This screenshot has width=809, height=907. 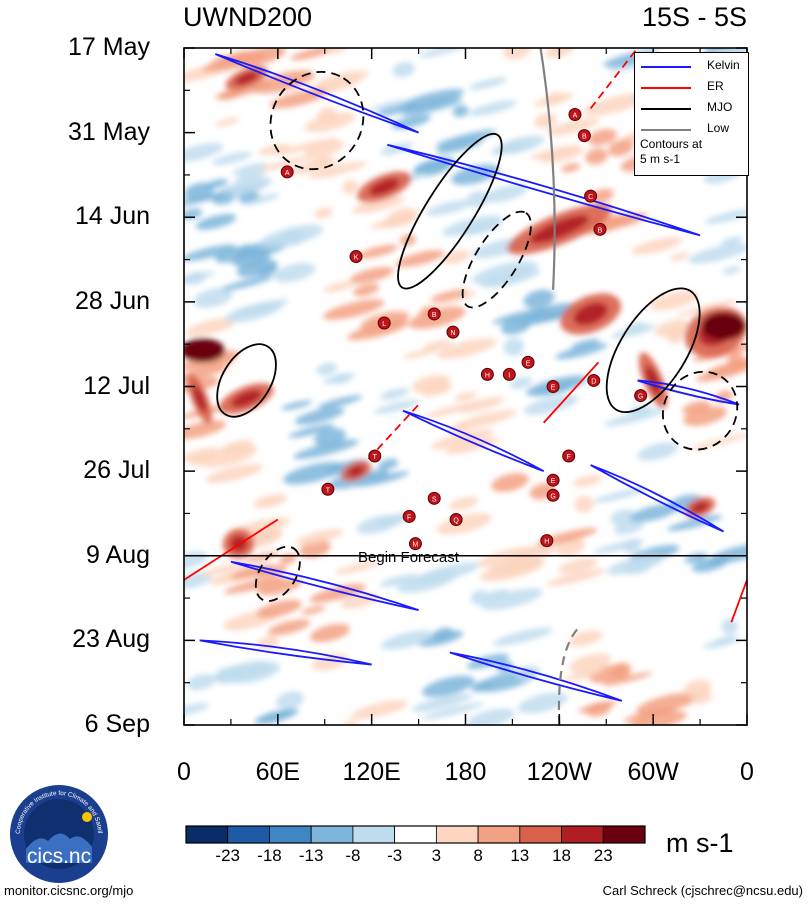 I want to click on legend-item-low: Low, so click(x=693, y=128).